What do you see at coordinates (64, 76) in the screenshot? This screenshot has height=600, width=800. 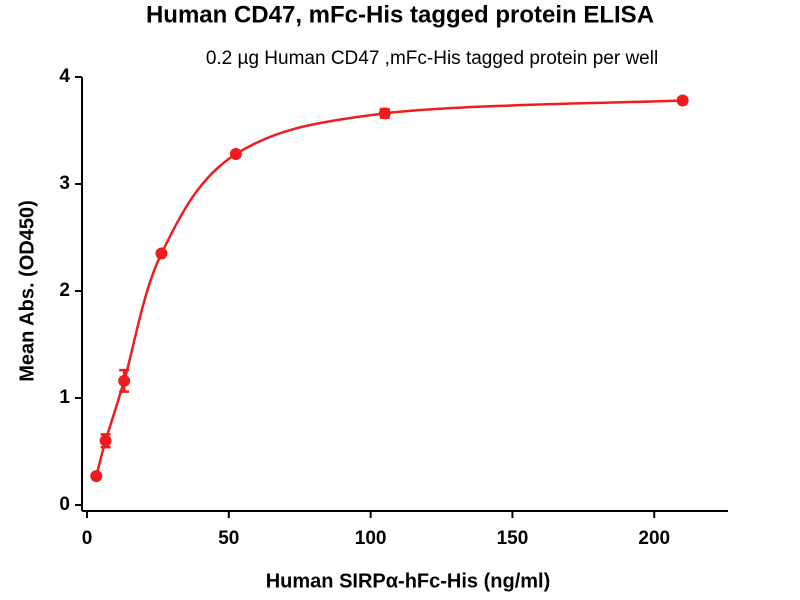 I see `y-tick-label: 4` at bounding box center [64, 76].